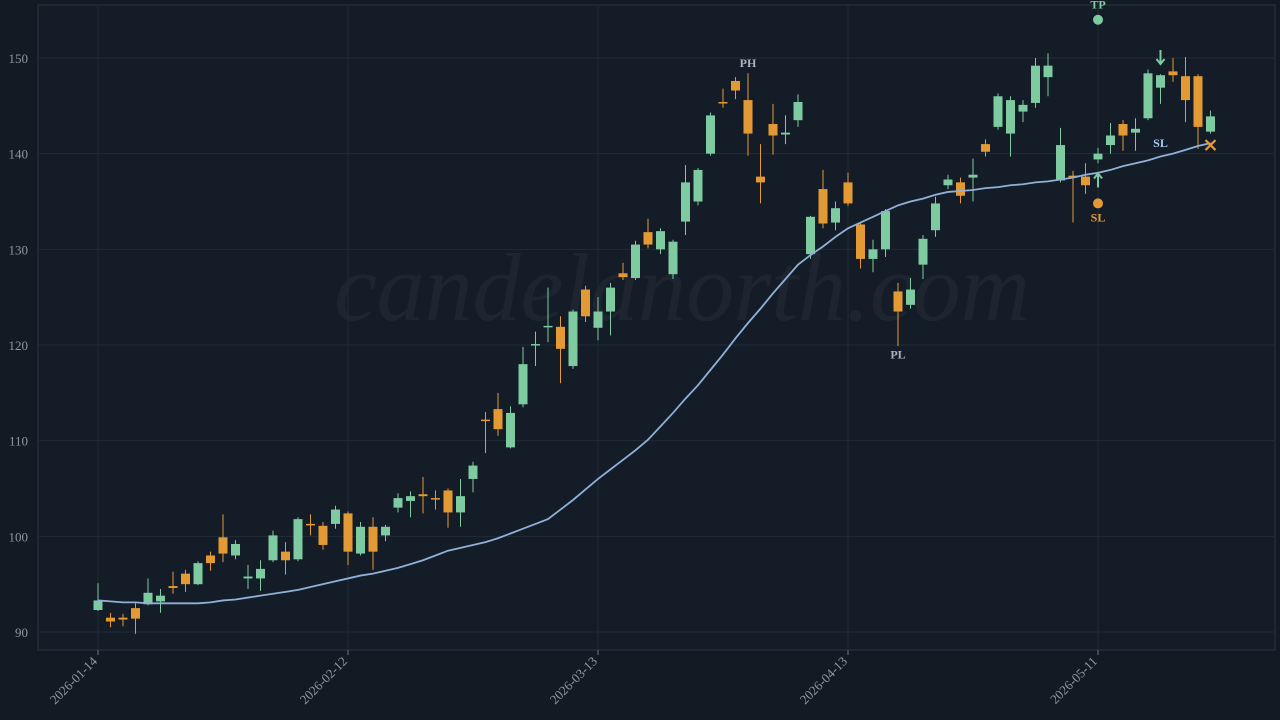 The height and width of the screenshot is (720, 1280). I want to click on exit-cross, so click(1210, 145).